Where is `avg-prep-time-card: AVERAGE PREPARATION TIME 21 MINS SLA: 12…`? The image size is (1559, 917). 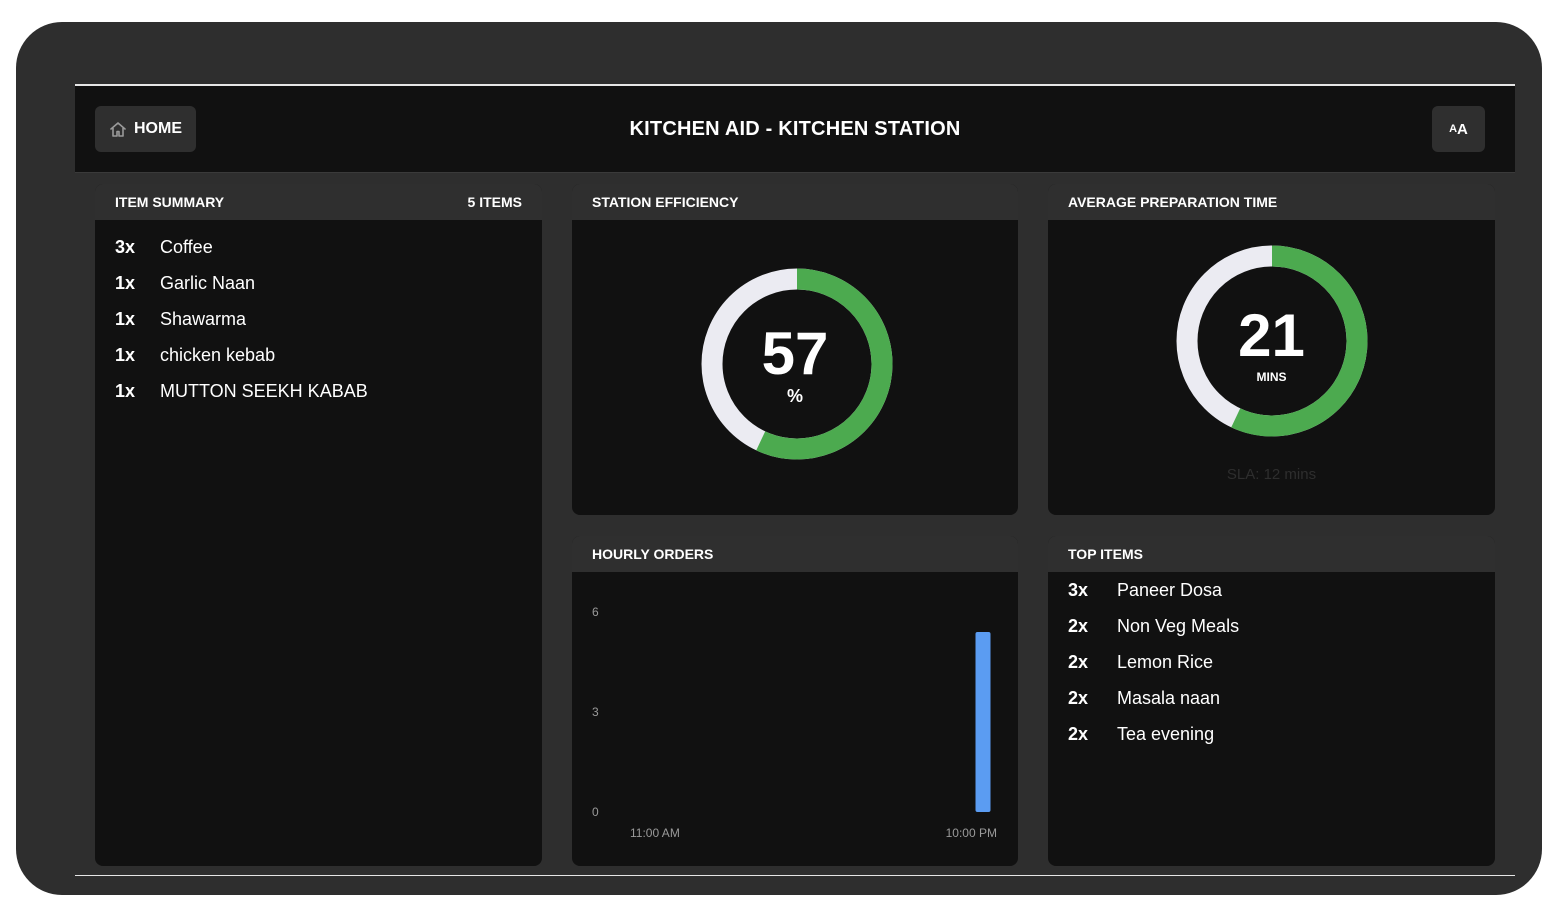 avg-prep-time-card: AVERAGE PREPARATION TIME 21 MINS SLA: 12… is located at coordinates (1271, 349).